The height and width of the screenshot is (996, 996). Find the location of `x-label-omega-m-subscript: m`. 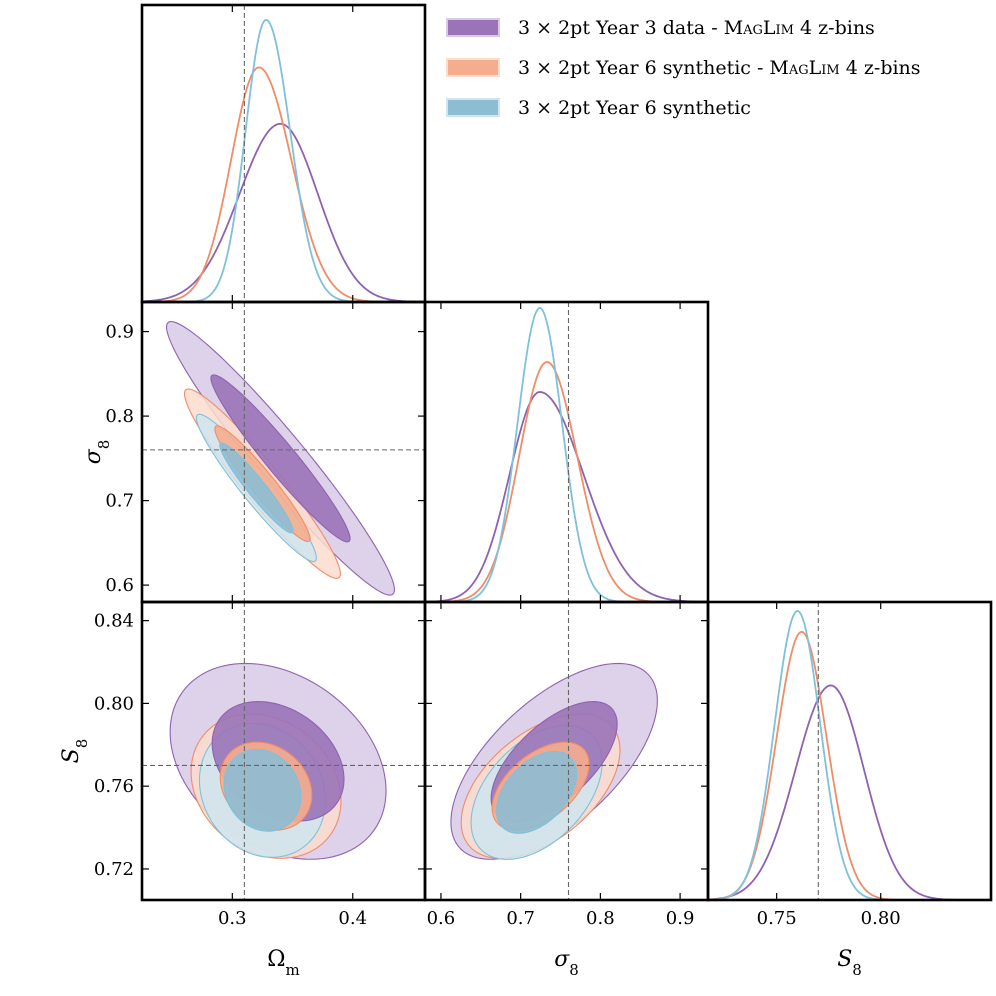

x-label-omega-m-subscript: m is located at coordinates (293, 970).